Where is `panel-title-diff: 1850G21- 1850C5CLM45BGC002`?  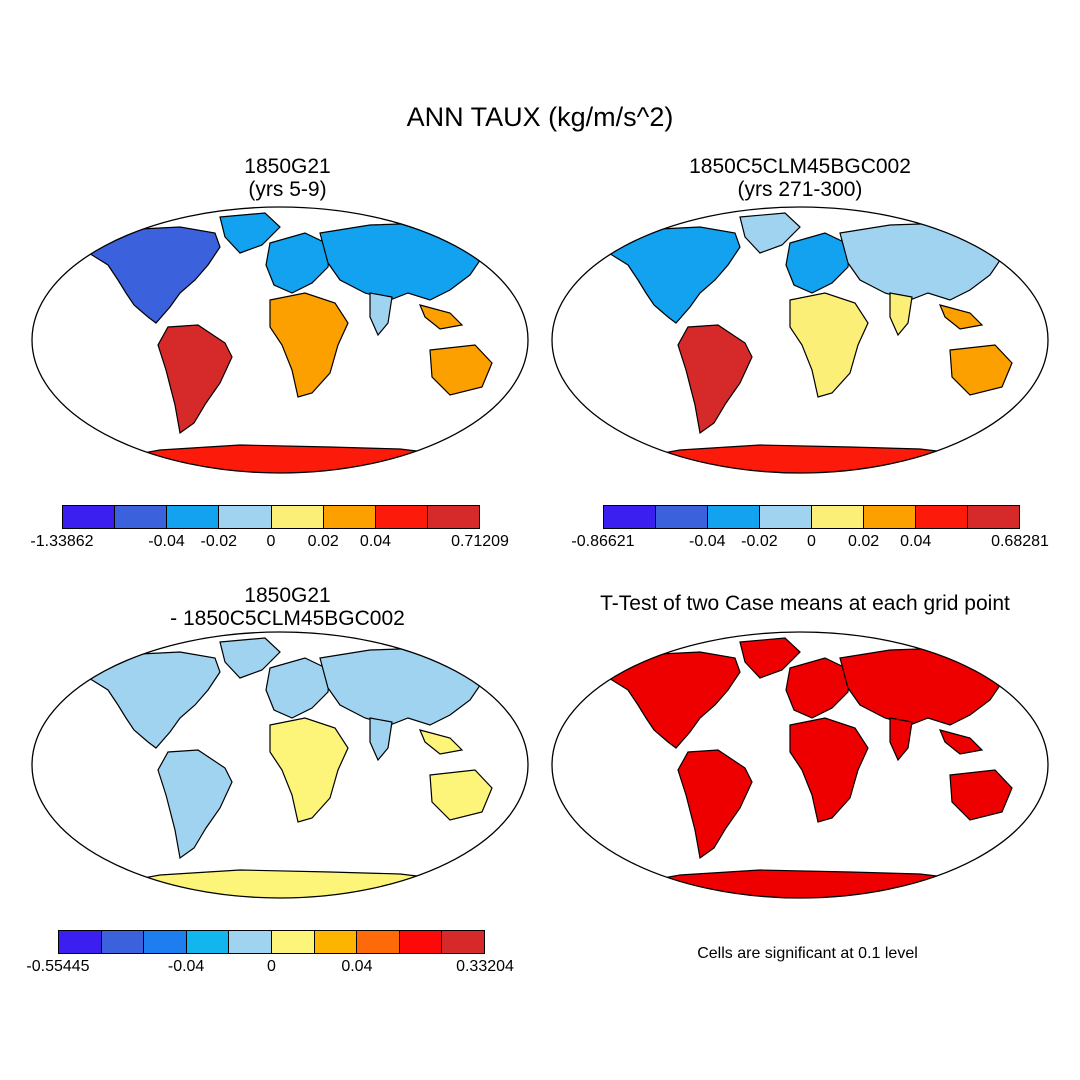
panel-title-diff: 1850G21- 1850C5CLM45BGC002 is located at coordinates (287, 607).